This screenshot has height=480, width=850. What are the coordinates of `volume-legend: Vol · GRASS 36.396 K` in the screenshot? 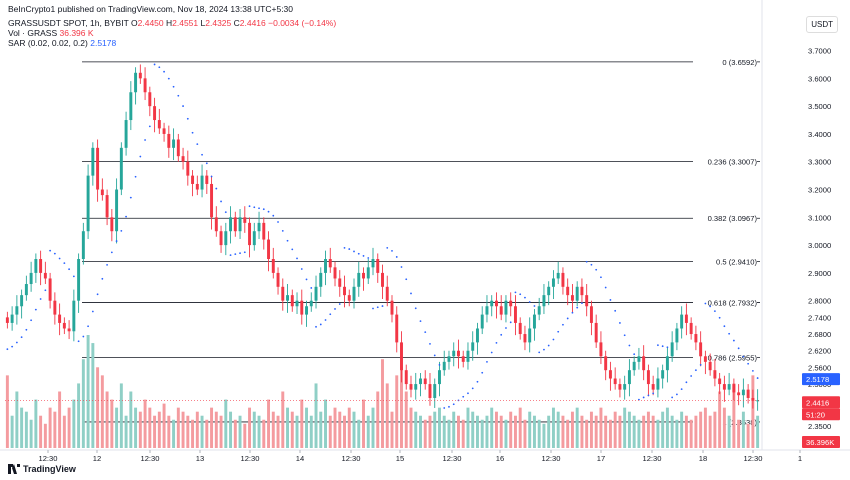 It's located at (51, 33).